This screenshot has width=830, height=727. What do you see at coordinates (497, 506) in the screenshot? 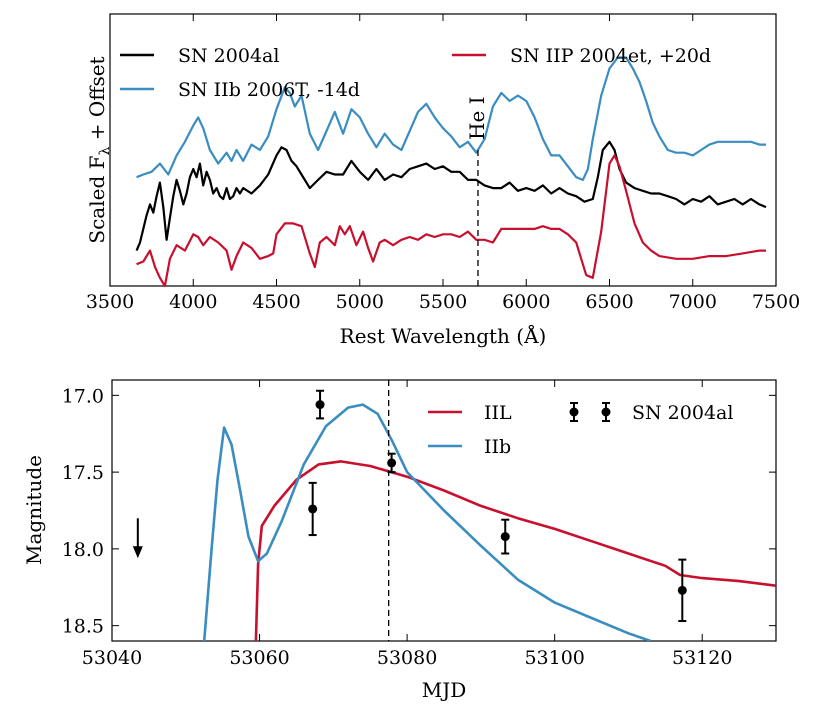
I see `sn2004al-photometry` at bounding box center [497, 506].